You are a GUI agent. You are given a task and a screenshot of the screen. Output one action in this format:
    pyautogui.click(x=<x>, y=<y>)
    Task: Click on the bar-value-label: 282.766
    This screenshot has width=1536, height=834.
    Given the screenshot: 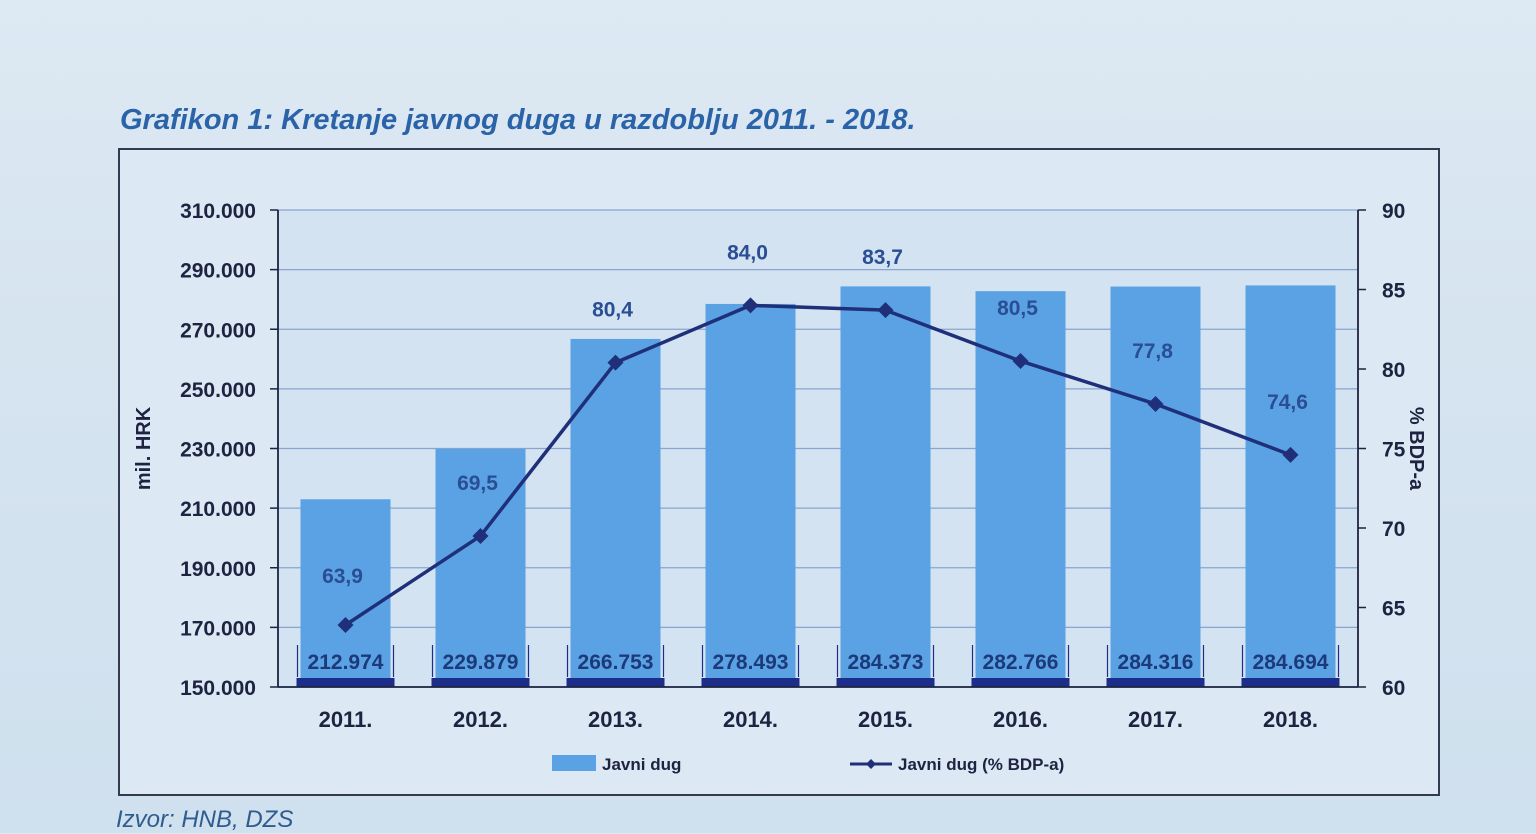 What is the action you would take?
    pyautogui.click(x=1021, y=662)
    